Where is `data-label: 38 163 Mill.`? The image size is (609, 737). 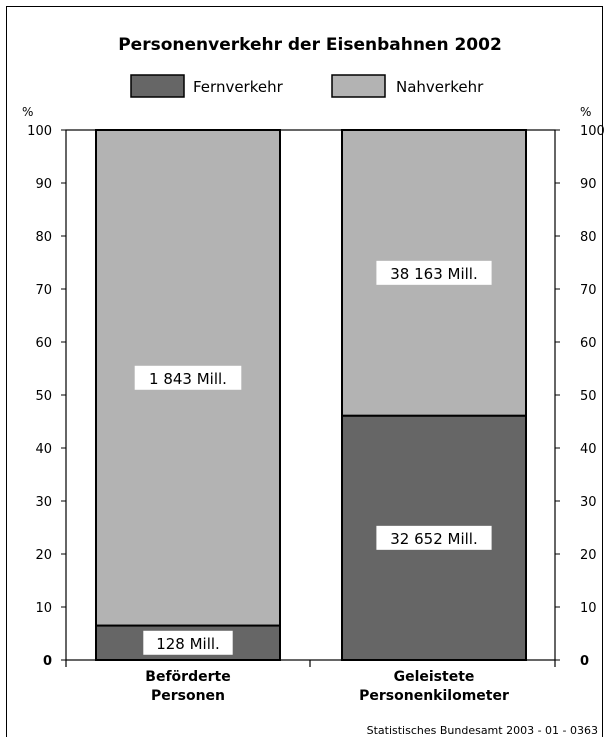 data-label: 38 163 Mill. is located at coordinates (433, 274).